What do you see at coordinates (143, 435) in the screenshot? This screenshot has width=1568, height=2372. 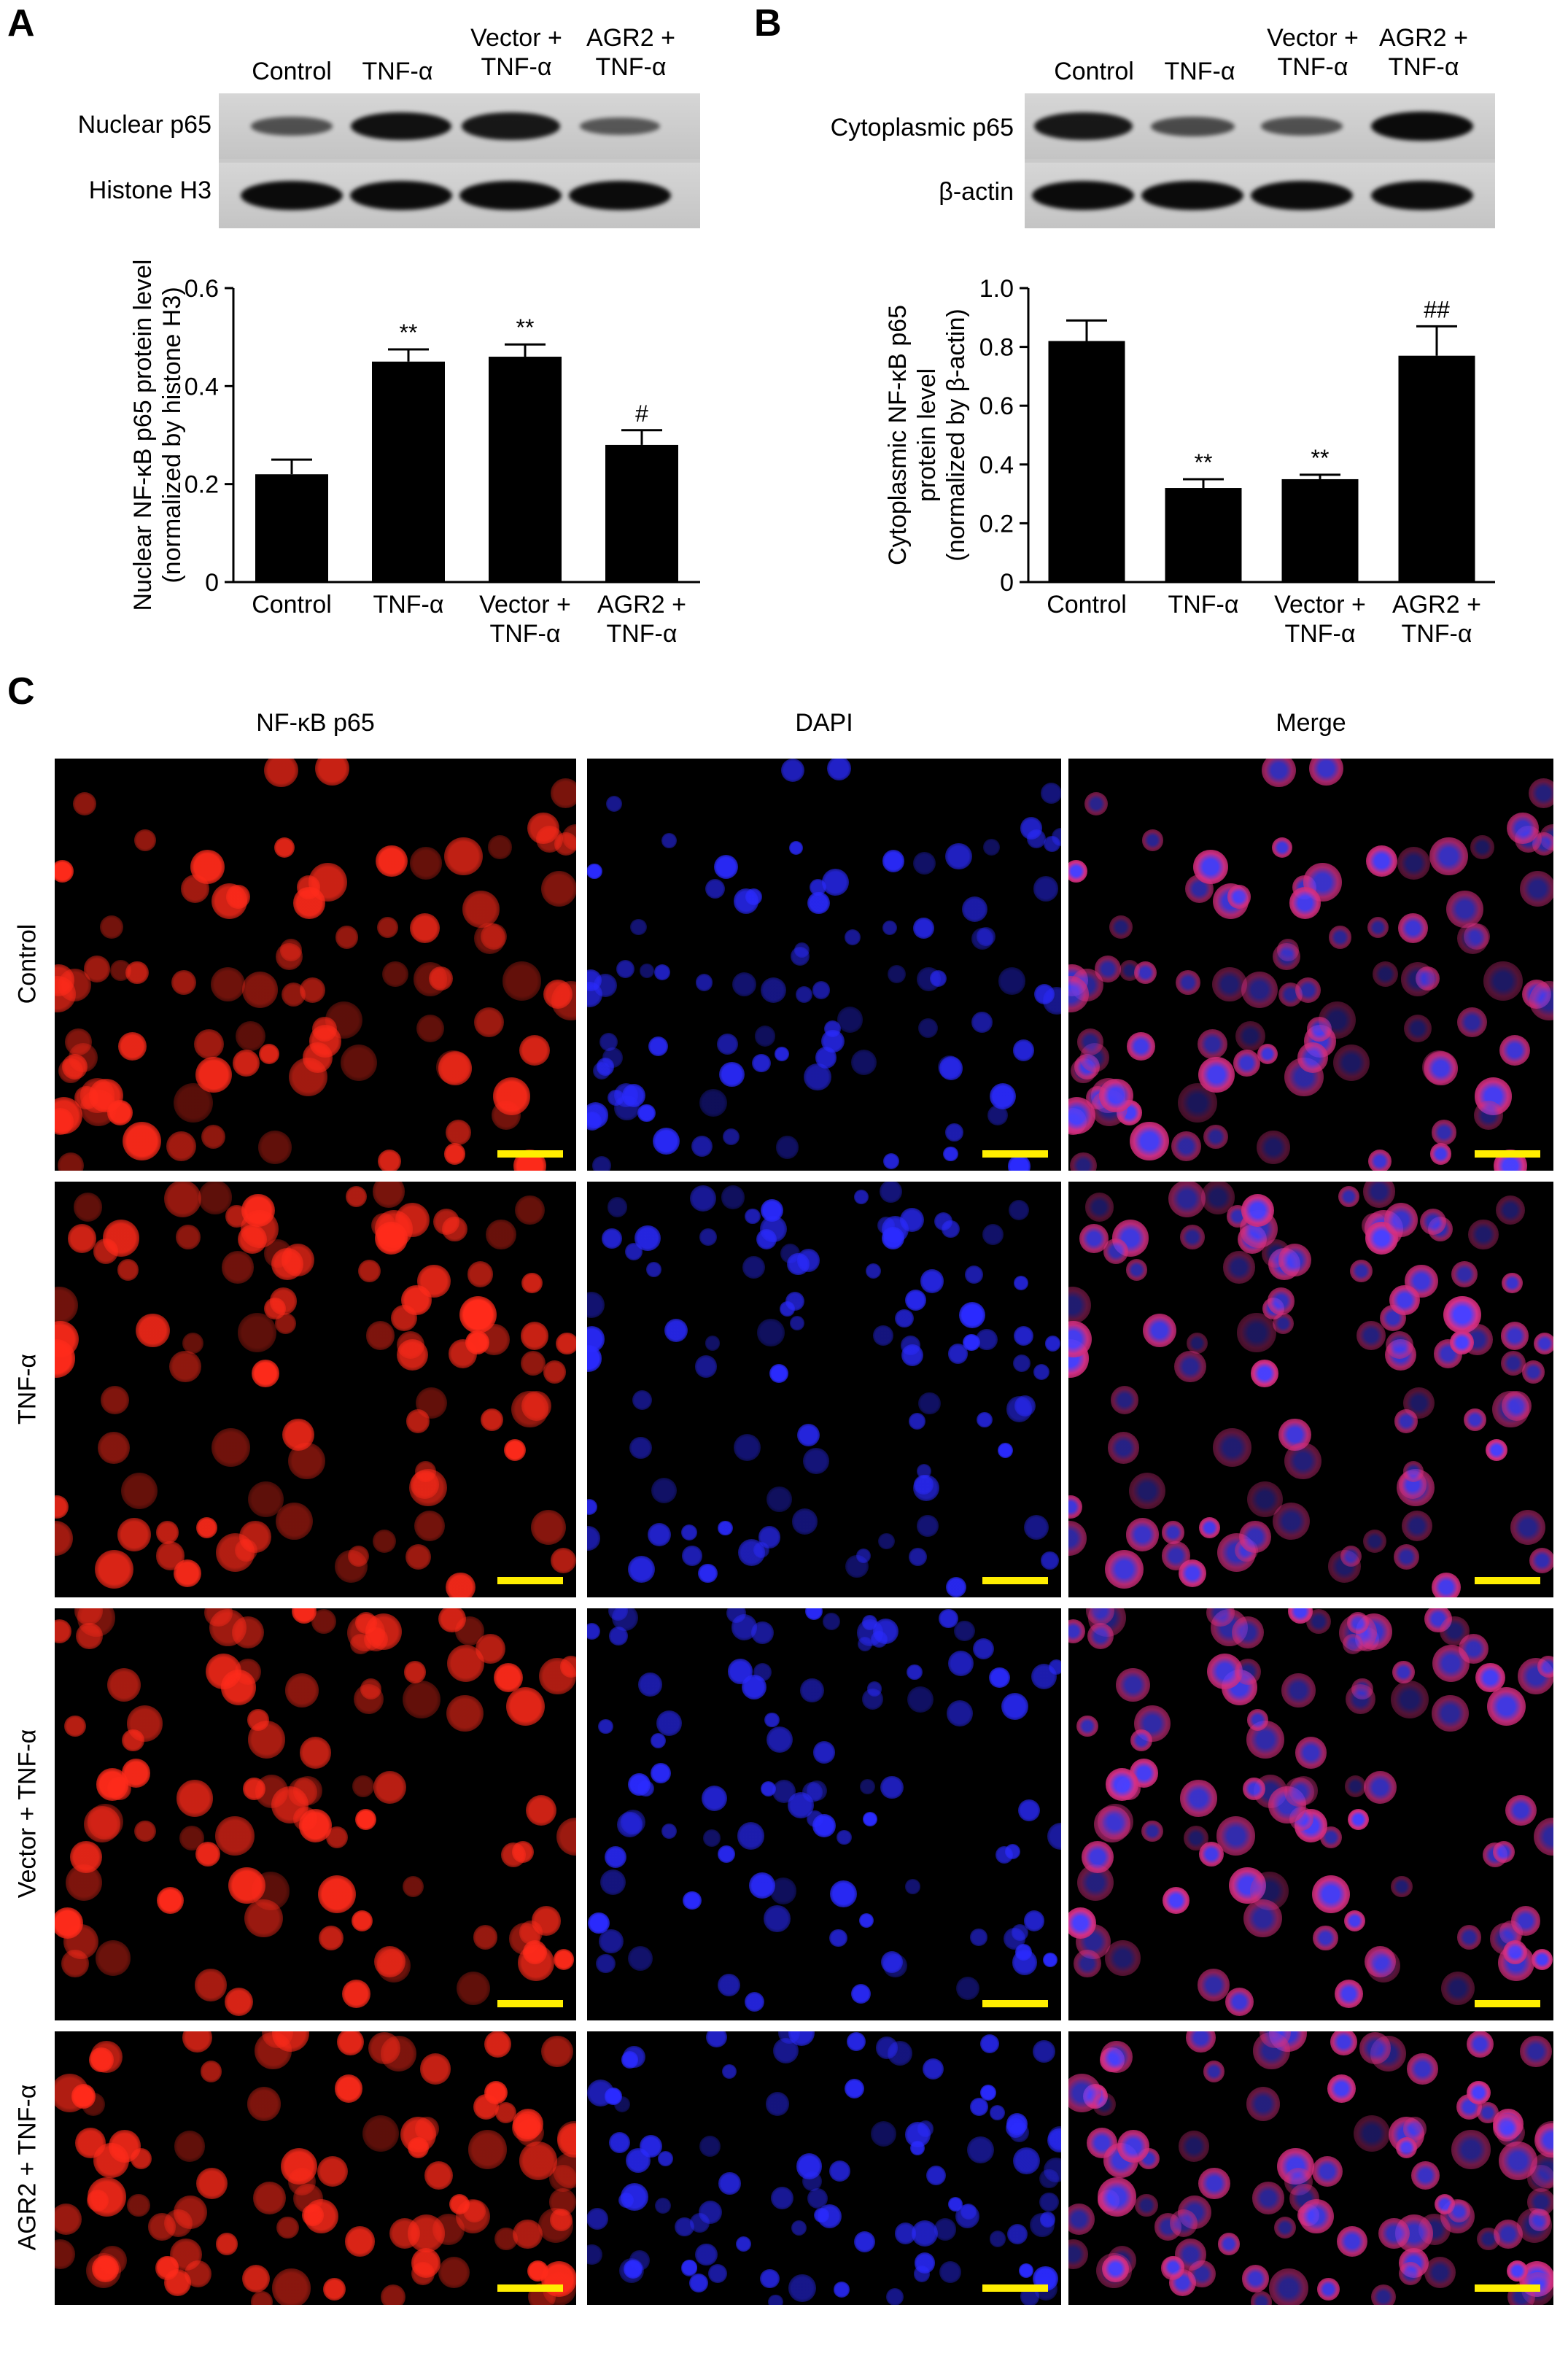 I see `y-axis-label-line: Nuclear NF-κB p65 protein level` at bounding box center [143, 435].